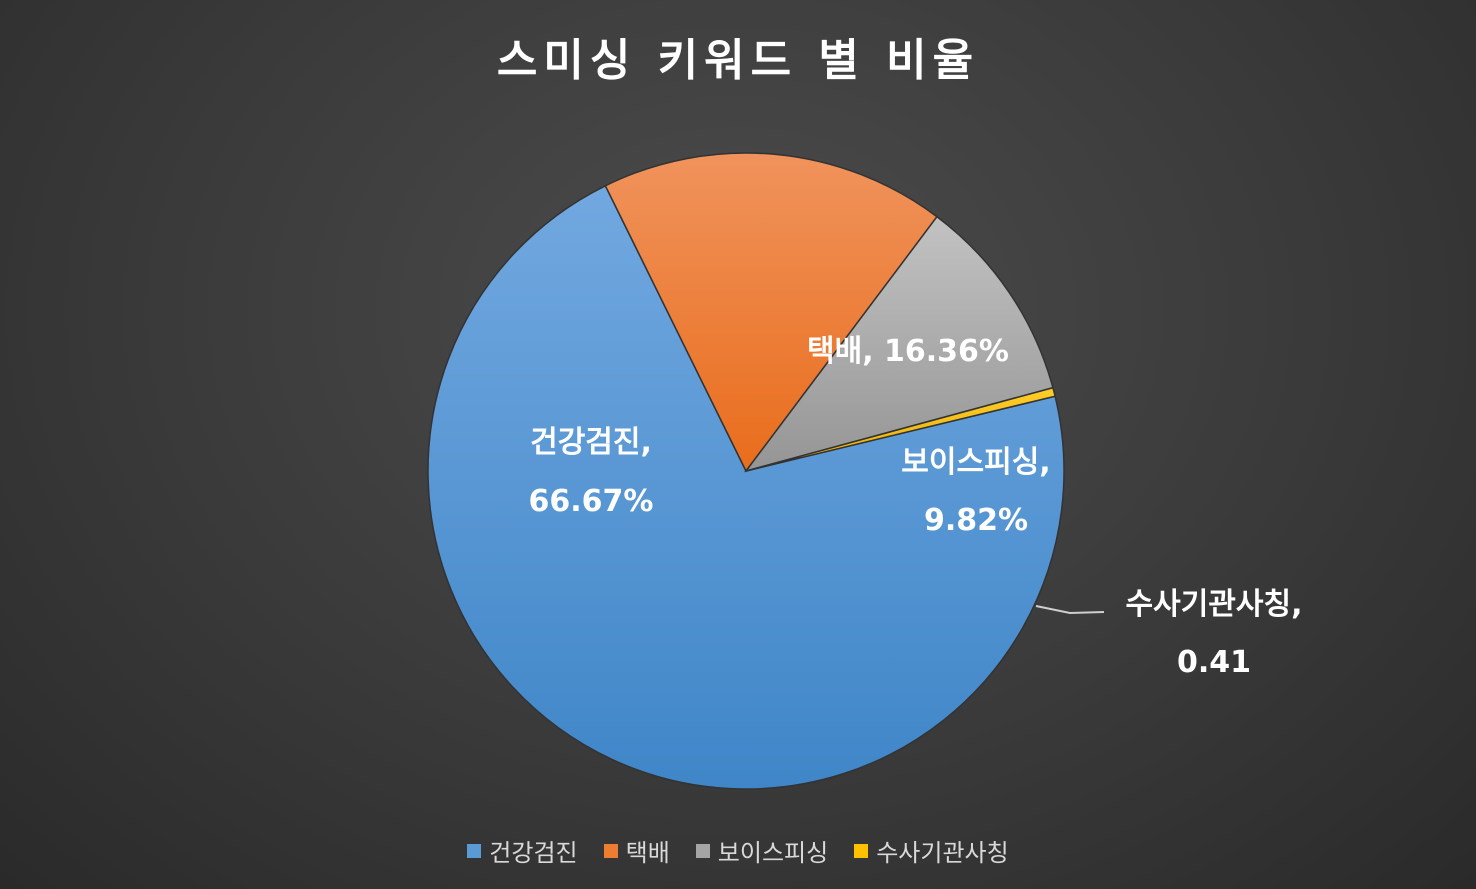 This screenshot has width=1476, height=889. What do you see at coordinates (908, 351) in the screenshot?
I see `data-label-delivery: 택배, 16.36%` at bounding box center [908, 351].